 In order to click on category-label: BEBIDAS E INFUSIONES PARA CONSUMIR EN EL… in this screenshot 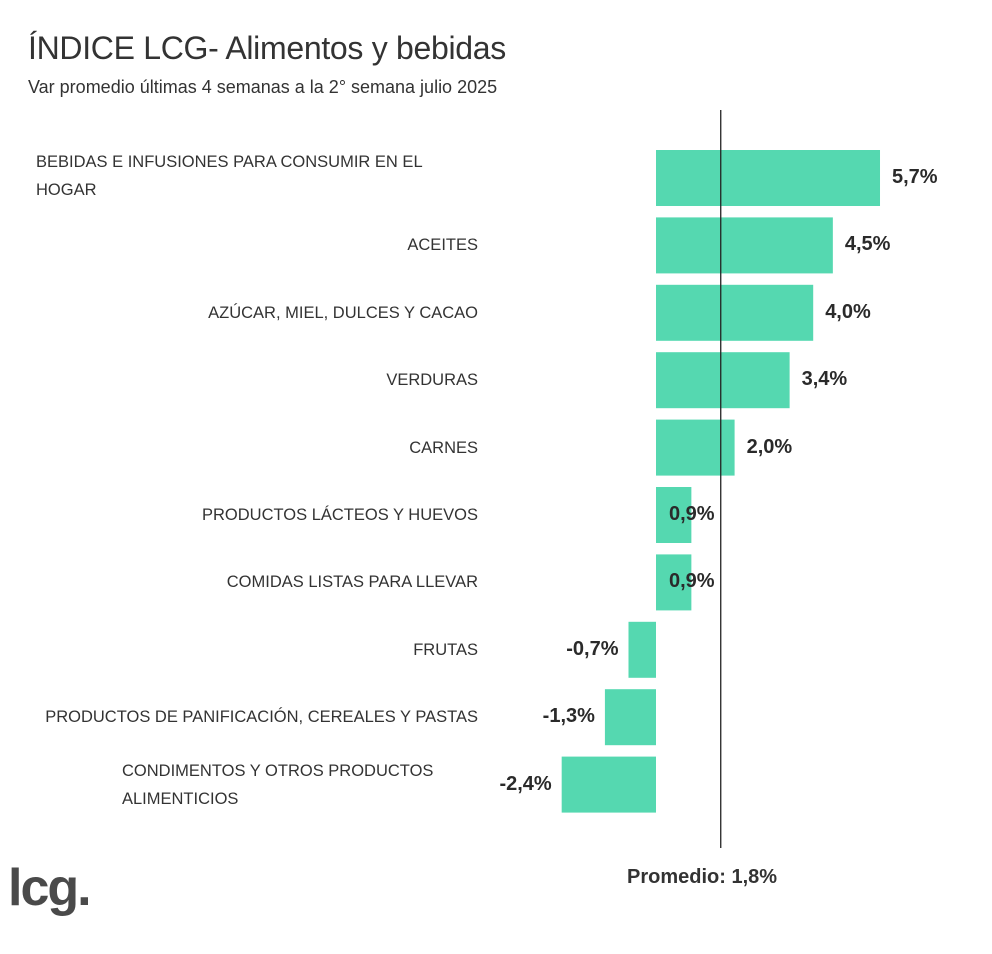, I will do `click(229, 176)`.